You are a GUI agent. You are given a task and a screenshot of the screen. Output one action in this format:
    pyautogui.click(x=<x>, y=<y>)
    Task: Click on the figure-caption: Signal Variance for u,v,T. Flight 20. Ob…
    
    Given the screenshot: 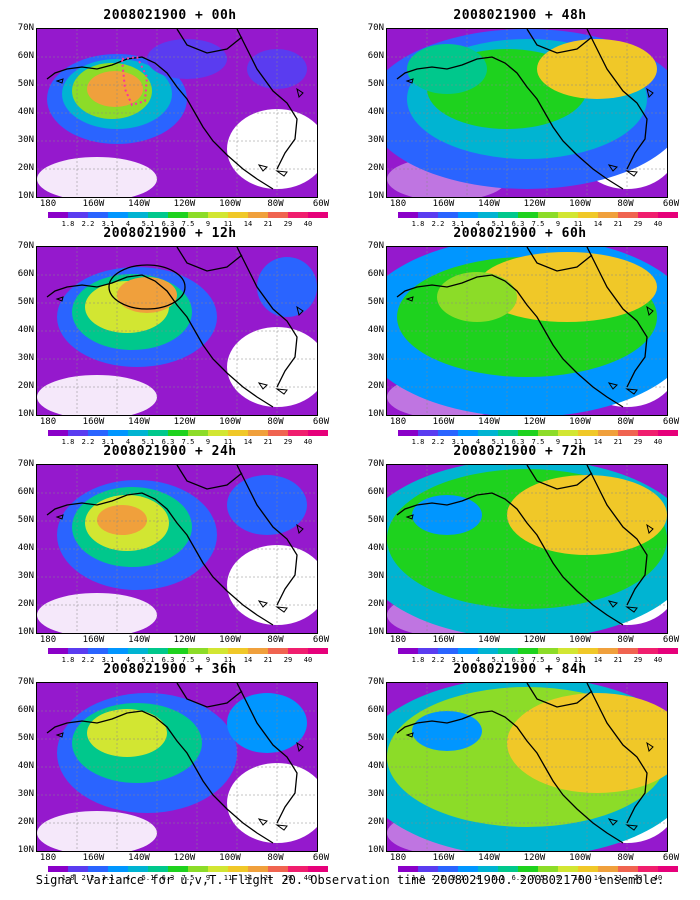 What is the action you would take?
    pyautogui.click(x=350, y=880)
    